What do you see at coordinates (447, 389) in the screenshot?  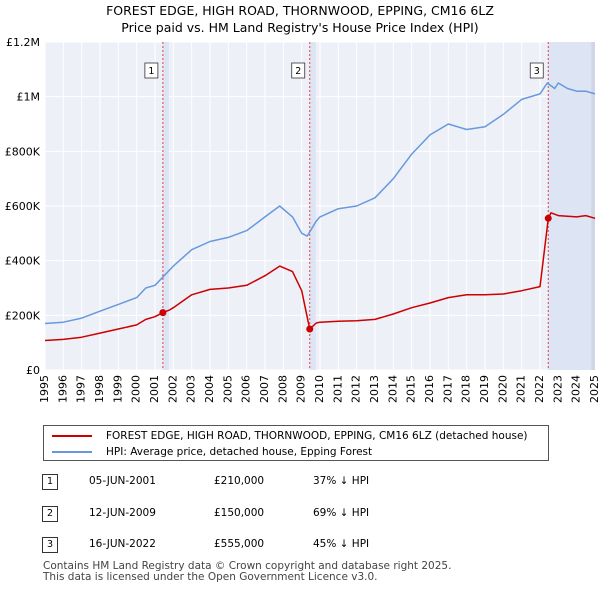 I see `x-tick-label: 2017` at bounding box center [447, 389].